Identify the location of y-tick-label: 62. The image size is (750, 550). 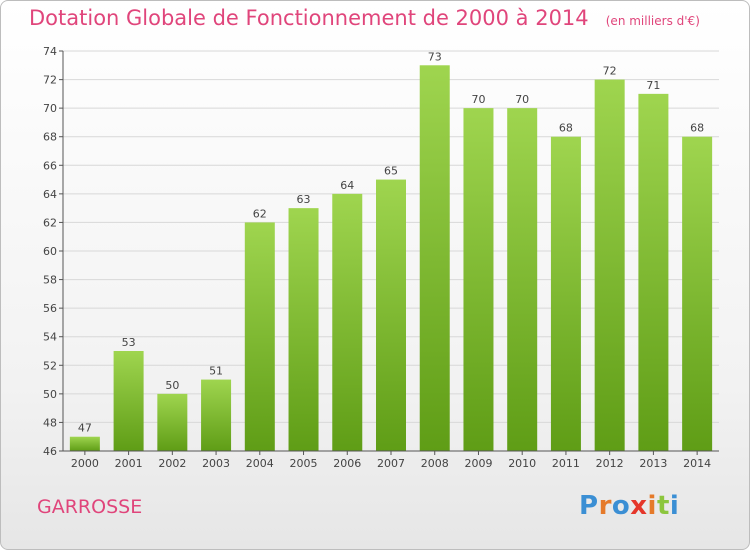
(50, 222).